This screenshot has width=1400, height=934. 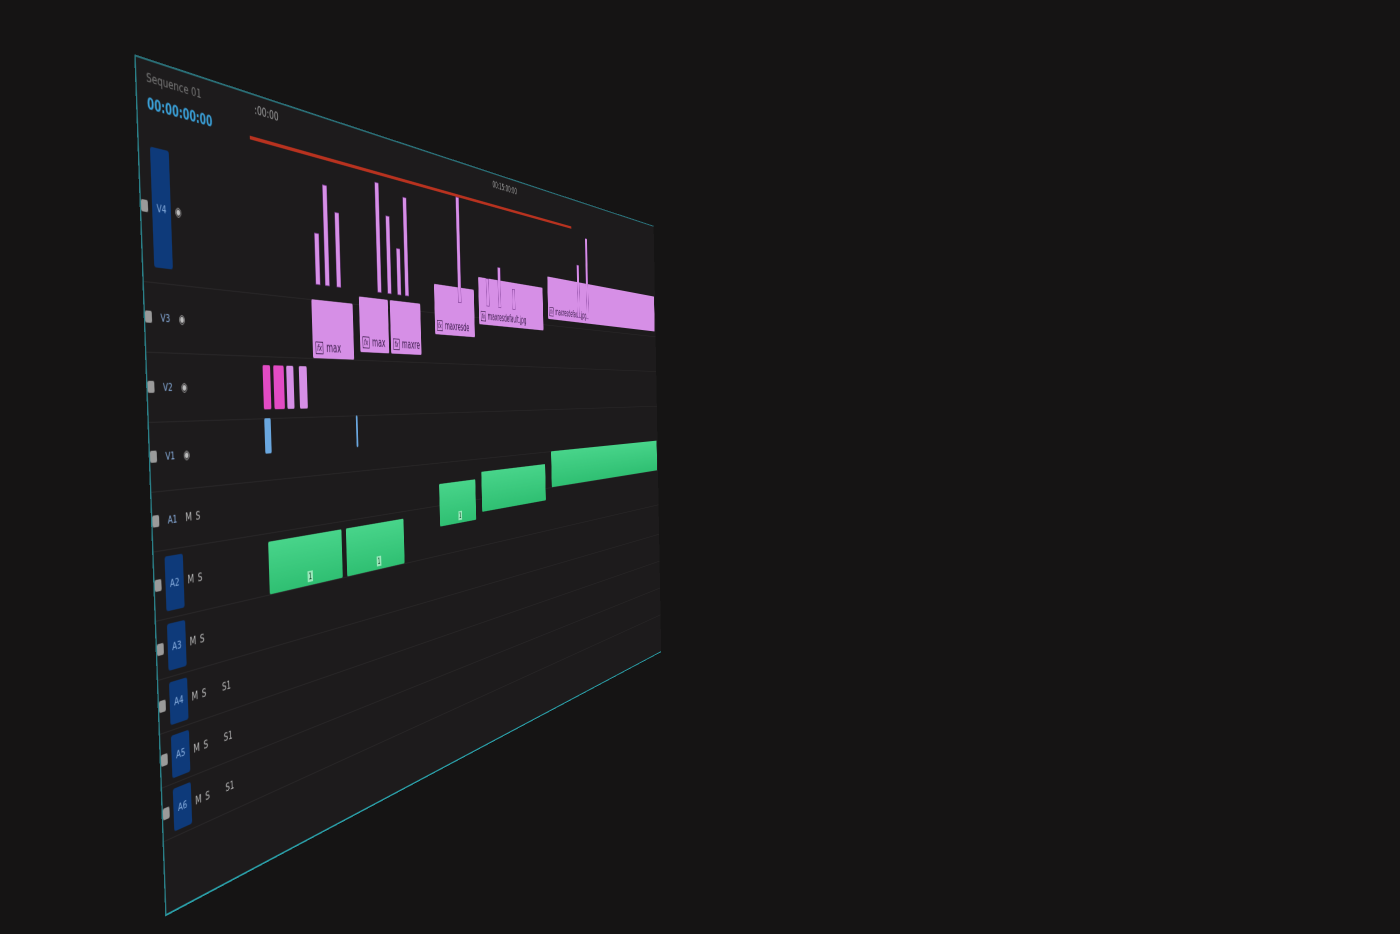 I want to click on track-target-toggle: V2, so click(x=167, y=387).